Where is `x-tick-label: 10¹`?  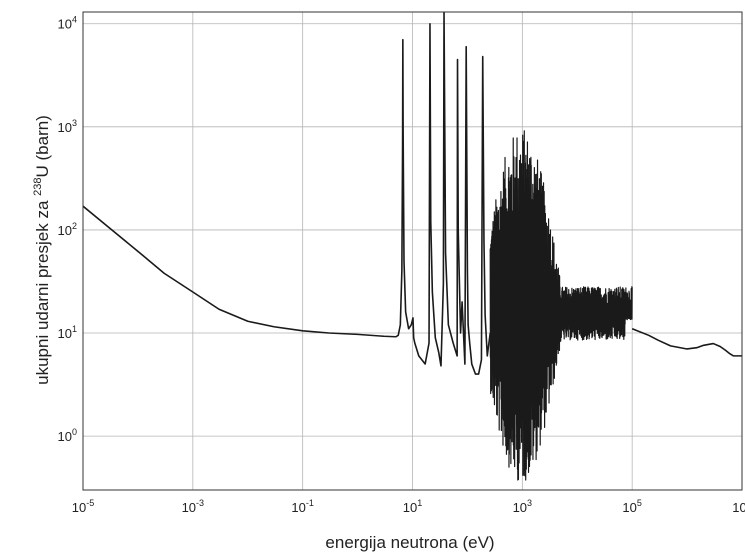
x-tick-label: 10¹ is located at coordinates (412, 506).